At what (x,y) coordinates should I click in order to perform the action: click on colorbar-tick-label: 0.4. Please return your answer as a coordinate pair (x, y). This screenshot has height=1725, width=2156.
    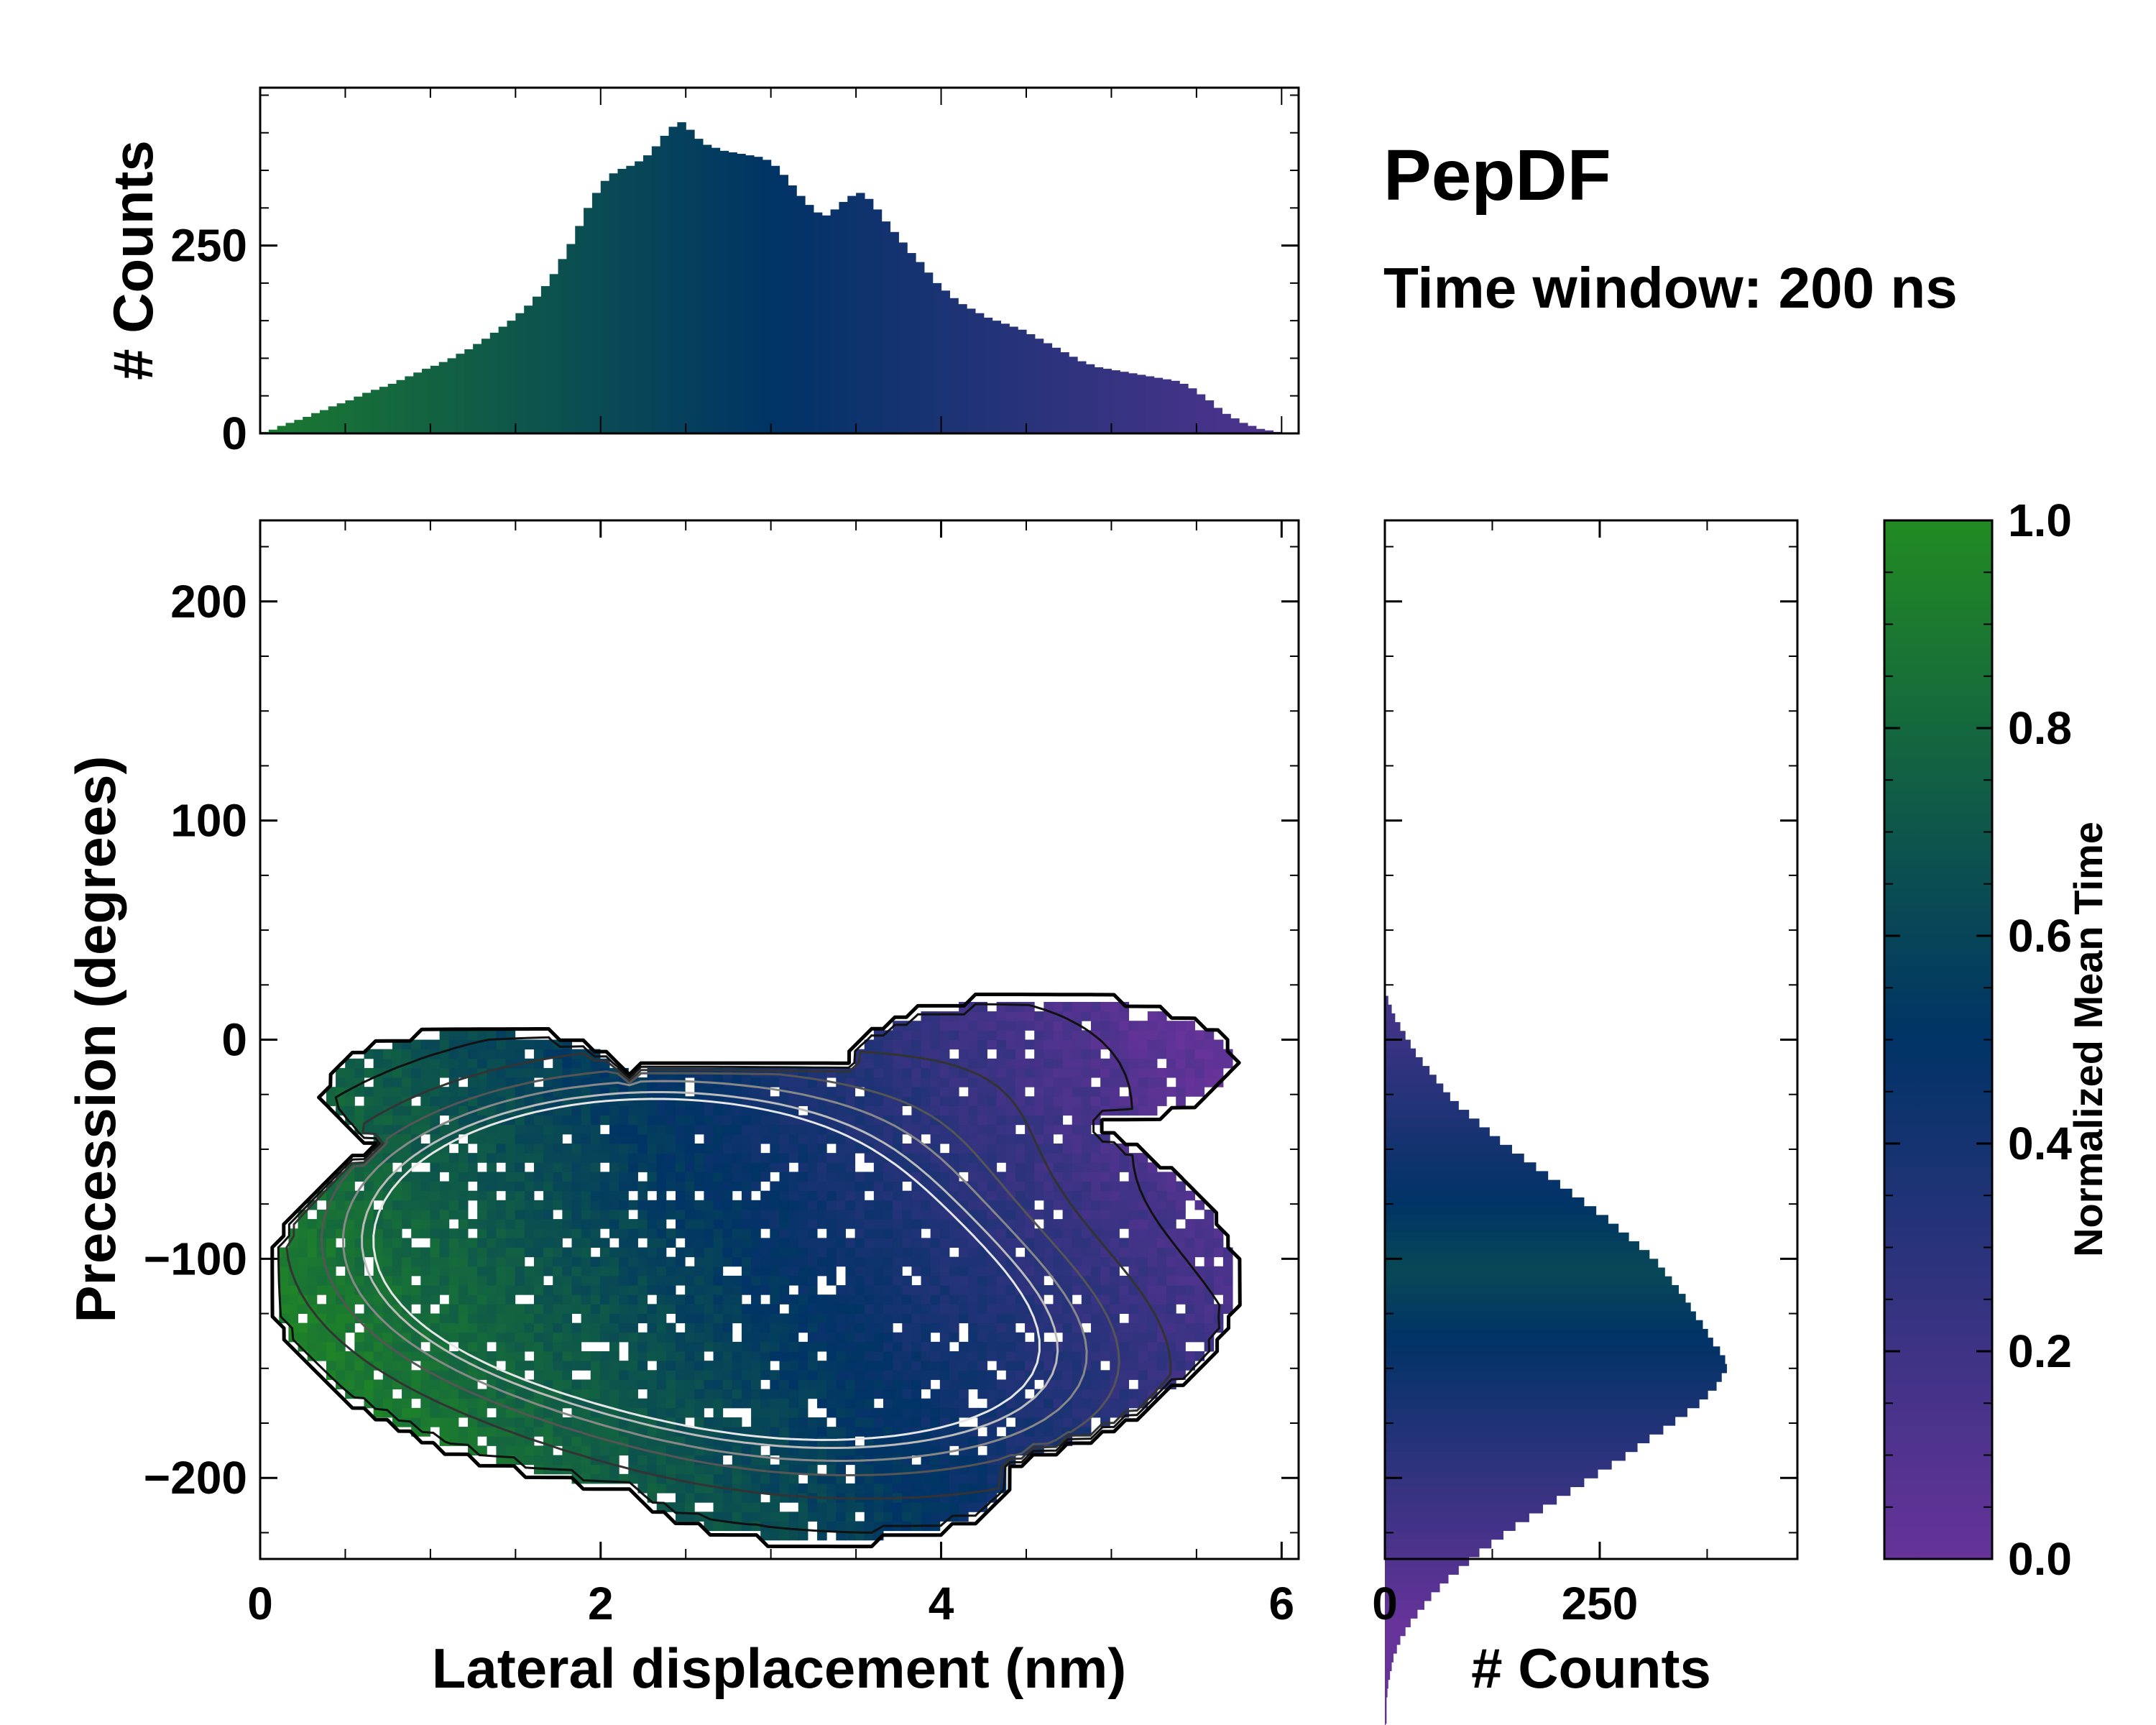
    Looking at the image, I should click on (2040, 1143).